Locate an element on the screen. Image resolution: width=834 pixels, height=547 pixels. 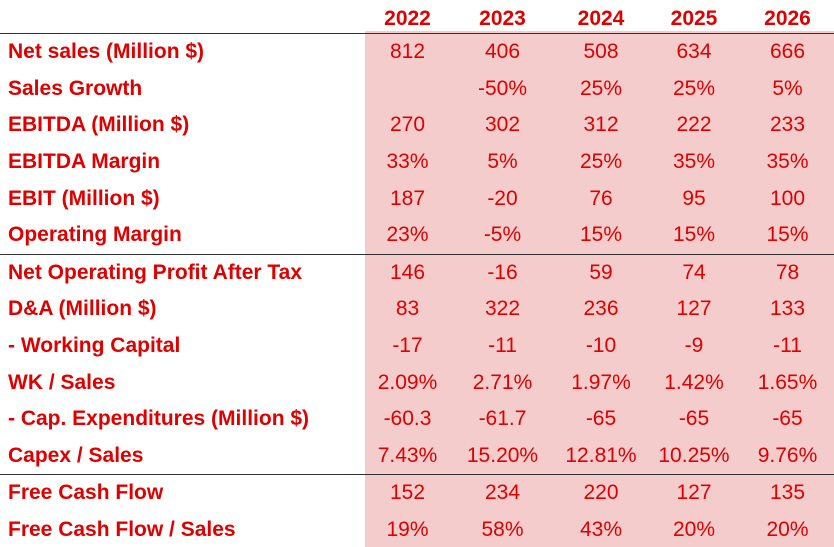
table-row: WK / Sales 2.09% 2.71% 1.97% 1.42% 1.65% is located at coordinates (417, 382).